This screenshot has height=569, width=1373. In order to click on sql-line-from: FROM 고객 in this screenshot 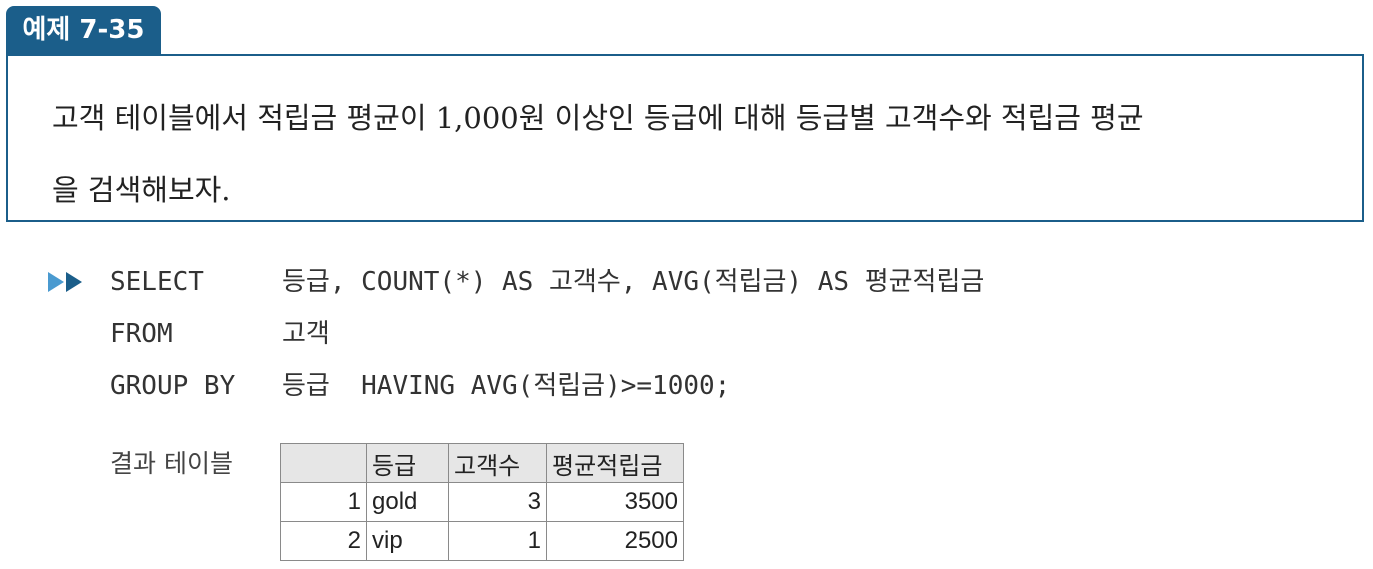, I will do `click(220, 334)`.